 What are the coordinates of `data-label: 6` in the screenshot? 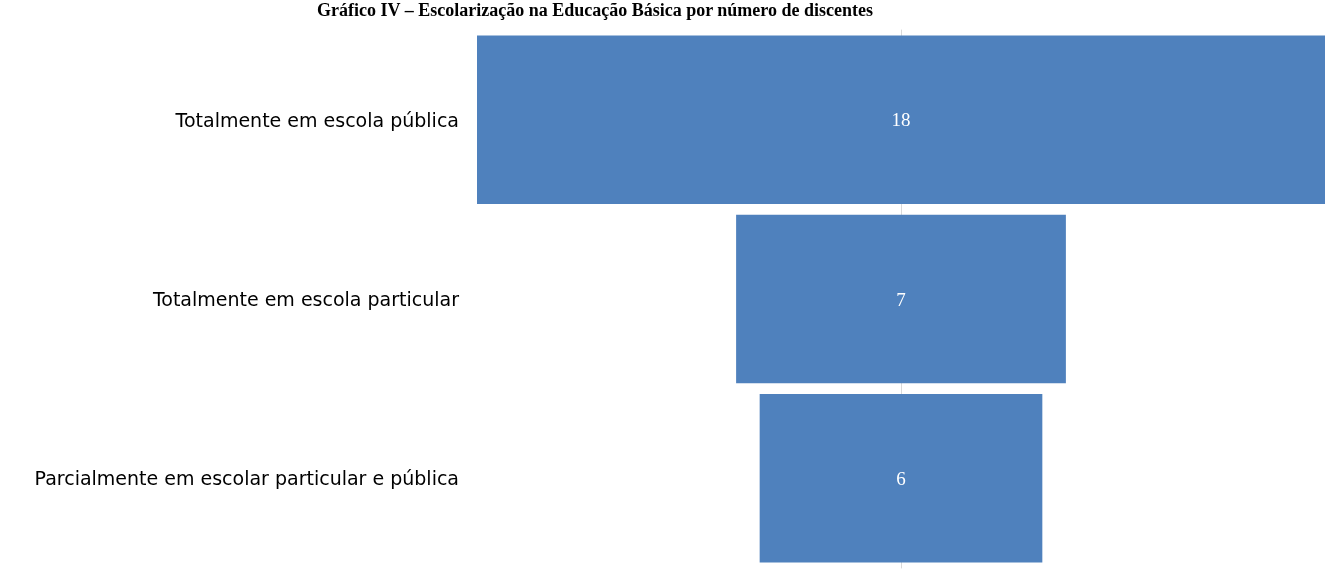 It's located at (901, 478).